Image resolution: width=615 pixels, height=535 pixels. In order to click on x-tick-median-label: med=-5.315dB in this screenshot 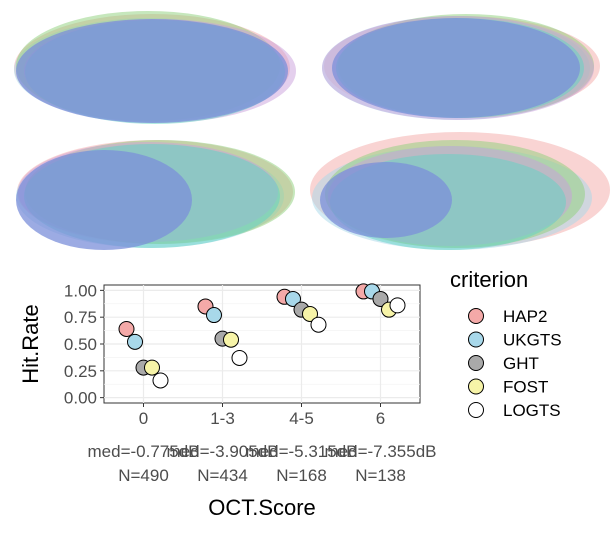, I will do `click(302, 451)`.